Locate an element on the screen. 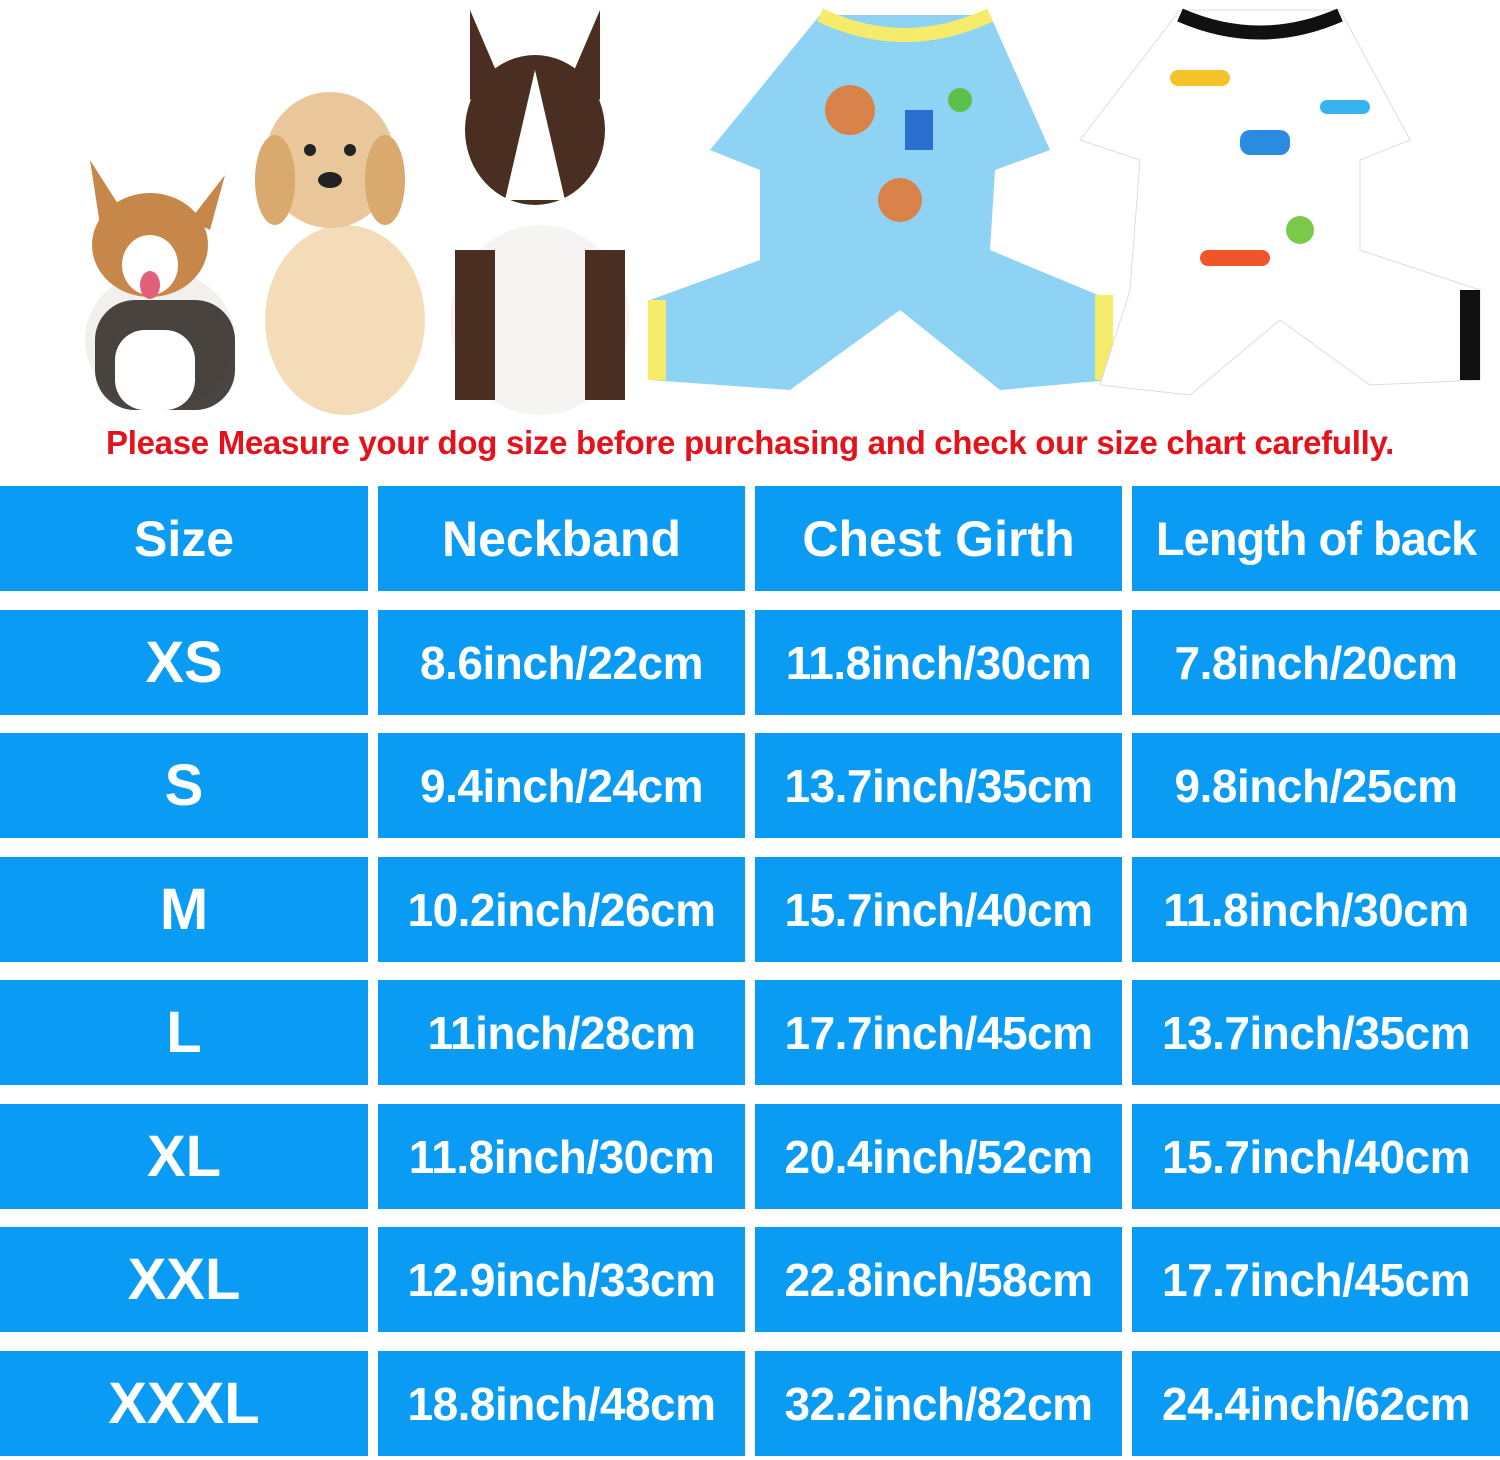  cell-neckband: 18.8inch/48cm is located at coordinates (561, 1403).